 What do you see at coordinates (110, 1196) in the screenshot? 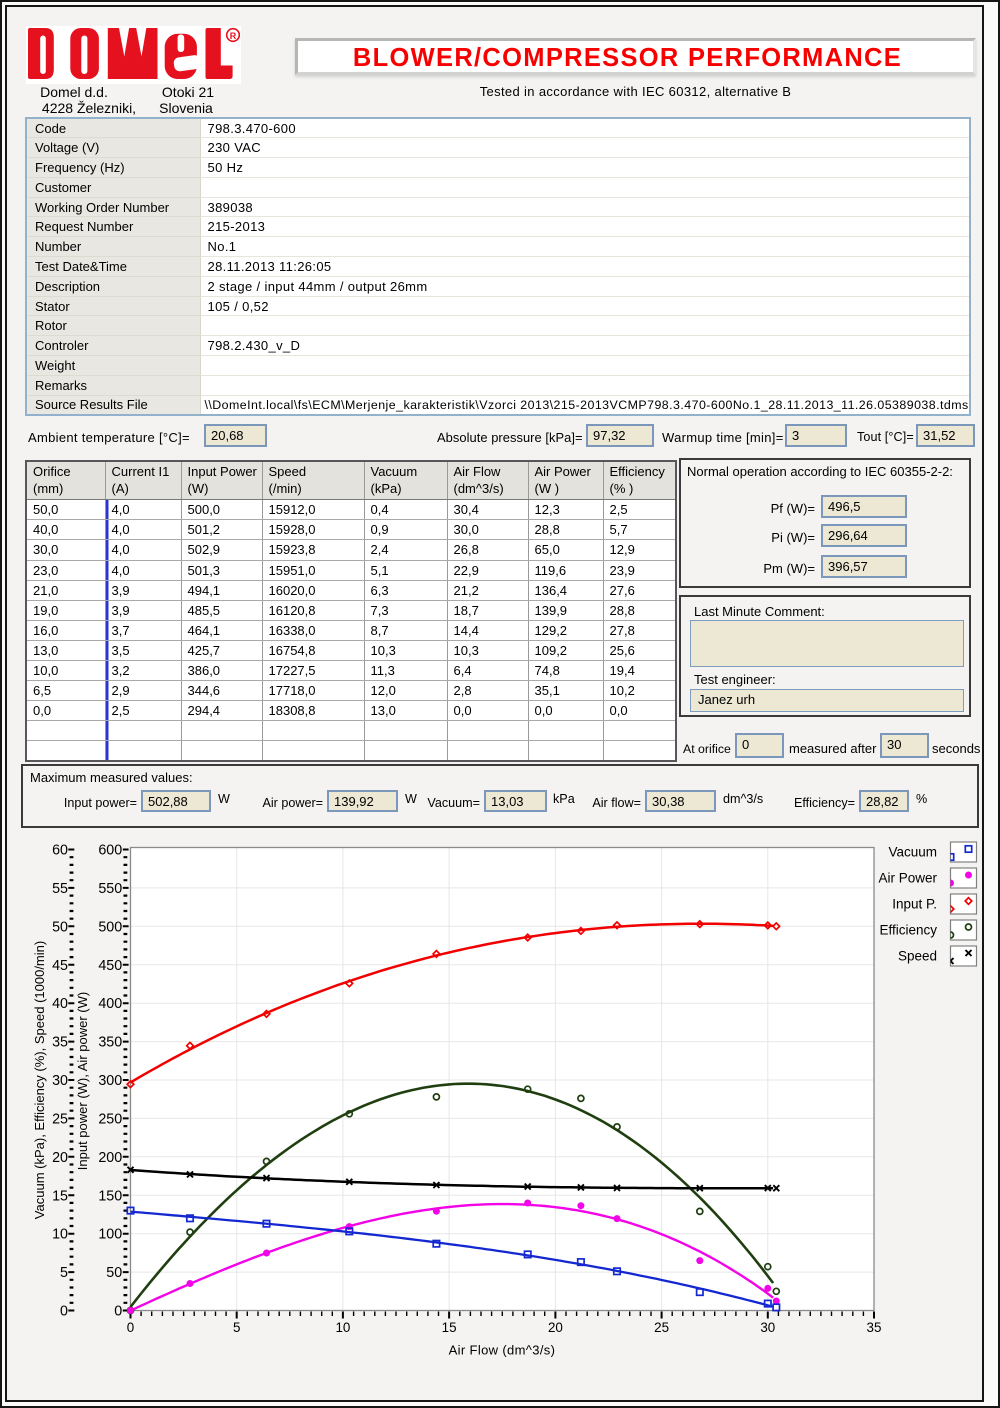
I see `svg-text: 150` at bounding box center [110, 1196].